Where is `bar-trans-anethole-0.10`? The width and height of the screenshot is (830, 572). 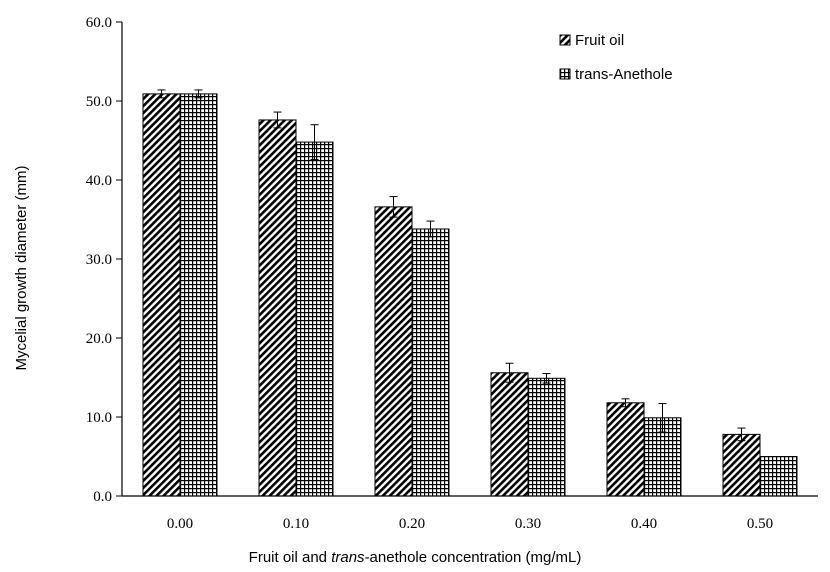
bar-trans-anethole-0.10 is located at coordinates (314, 319).